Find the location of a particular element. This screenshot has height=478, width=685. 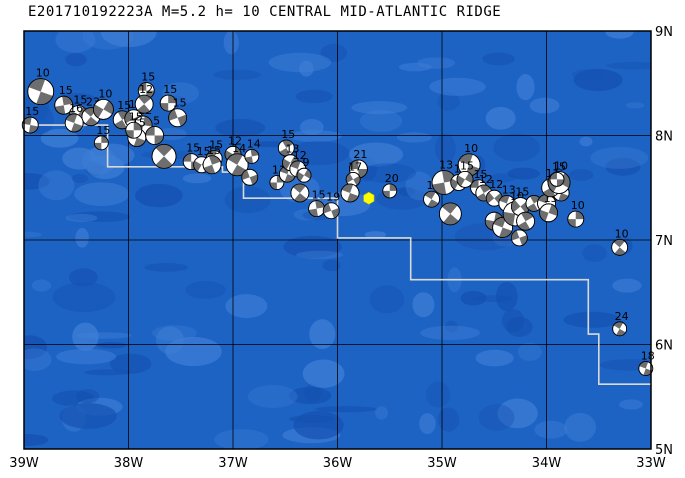

y-tick-label: 5N is located at coordinates (664, 450).